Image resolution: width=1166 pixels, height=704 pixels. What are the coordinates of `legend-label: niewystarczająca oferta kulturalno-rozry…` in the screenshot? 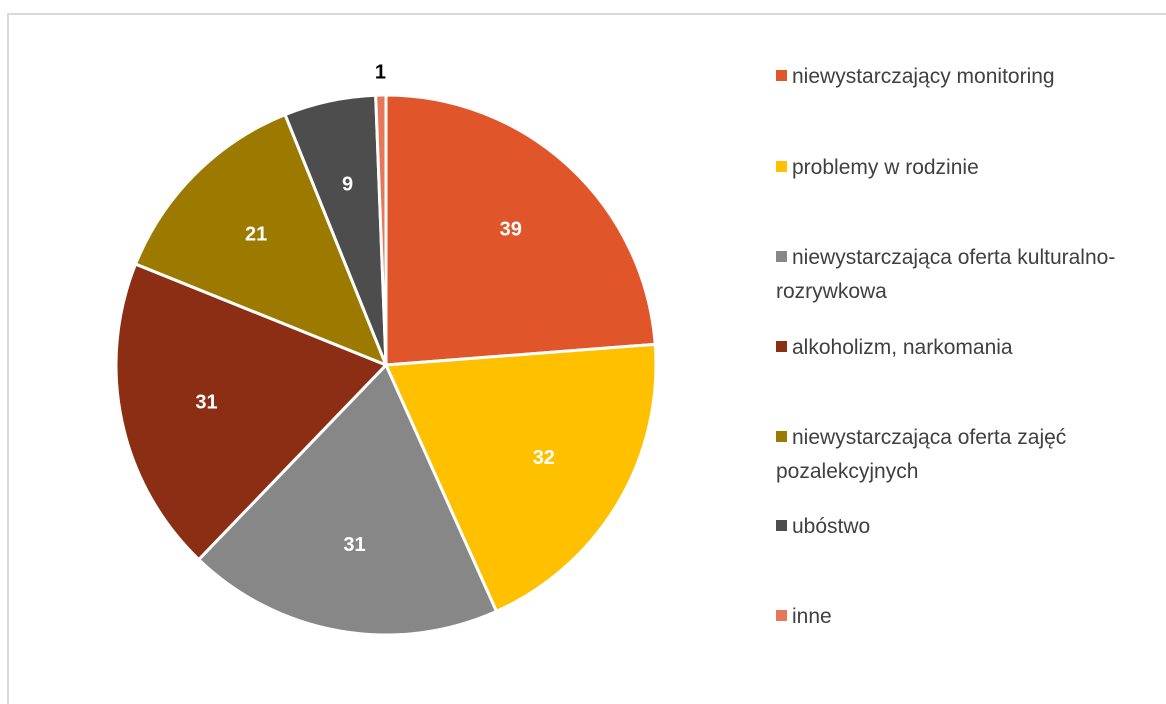 It's located at (946, 274).